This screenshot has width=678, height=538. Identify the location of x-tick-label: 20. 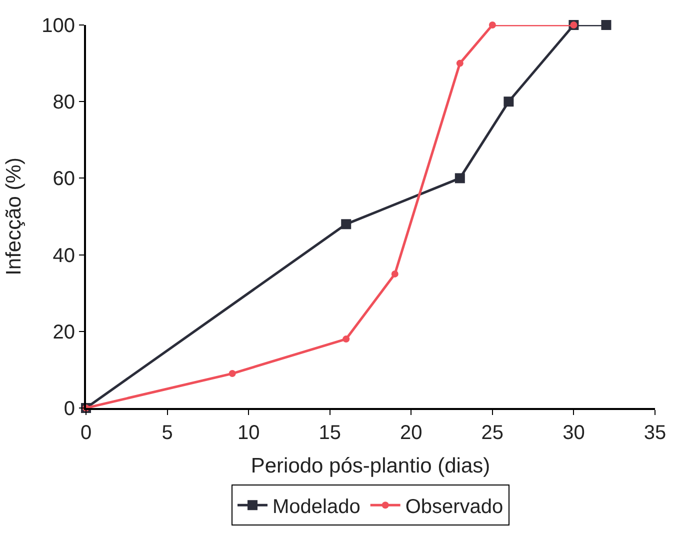
(411, 433).